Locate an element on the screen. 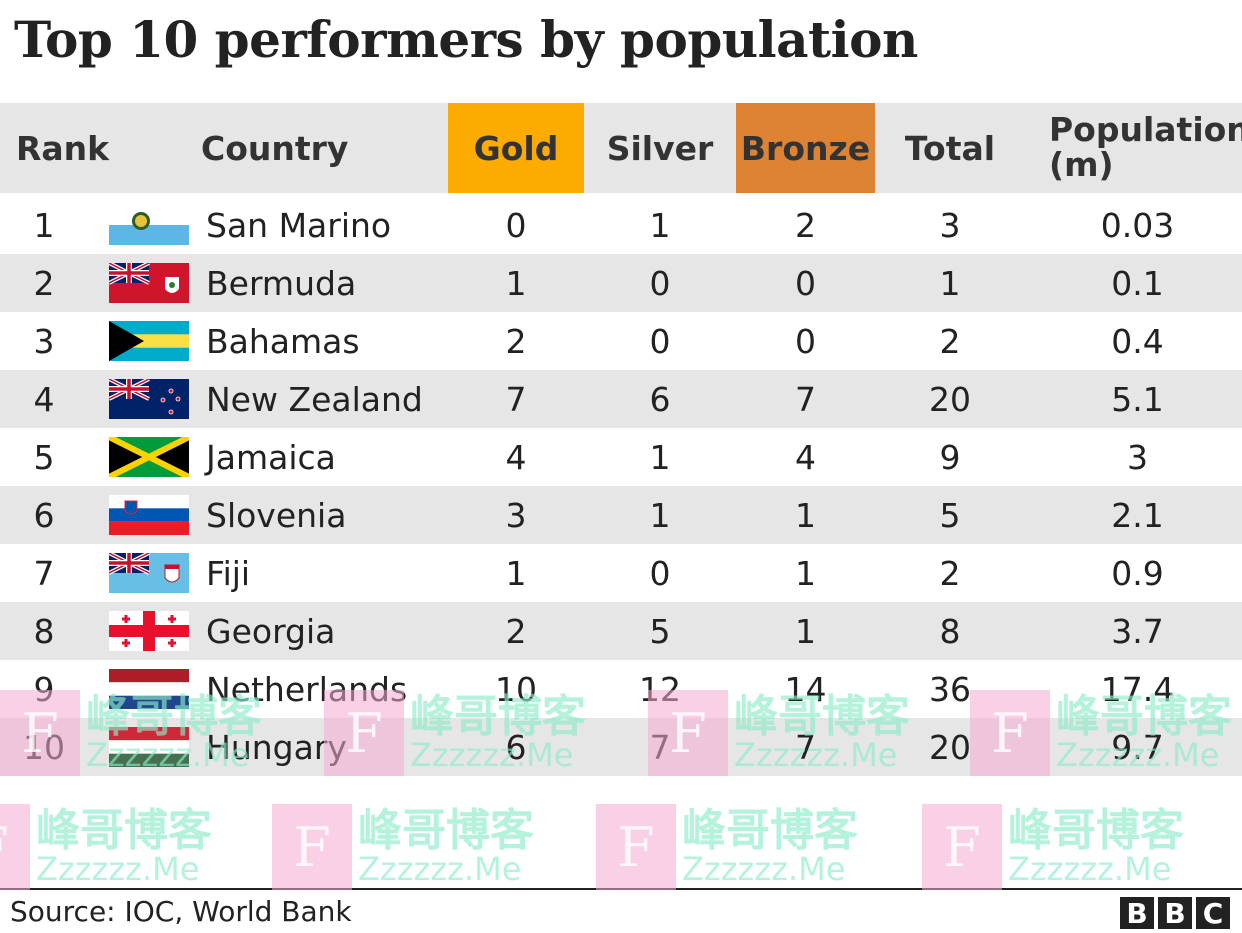  georgia-flag-icon is located at coordinates (149, 631).